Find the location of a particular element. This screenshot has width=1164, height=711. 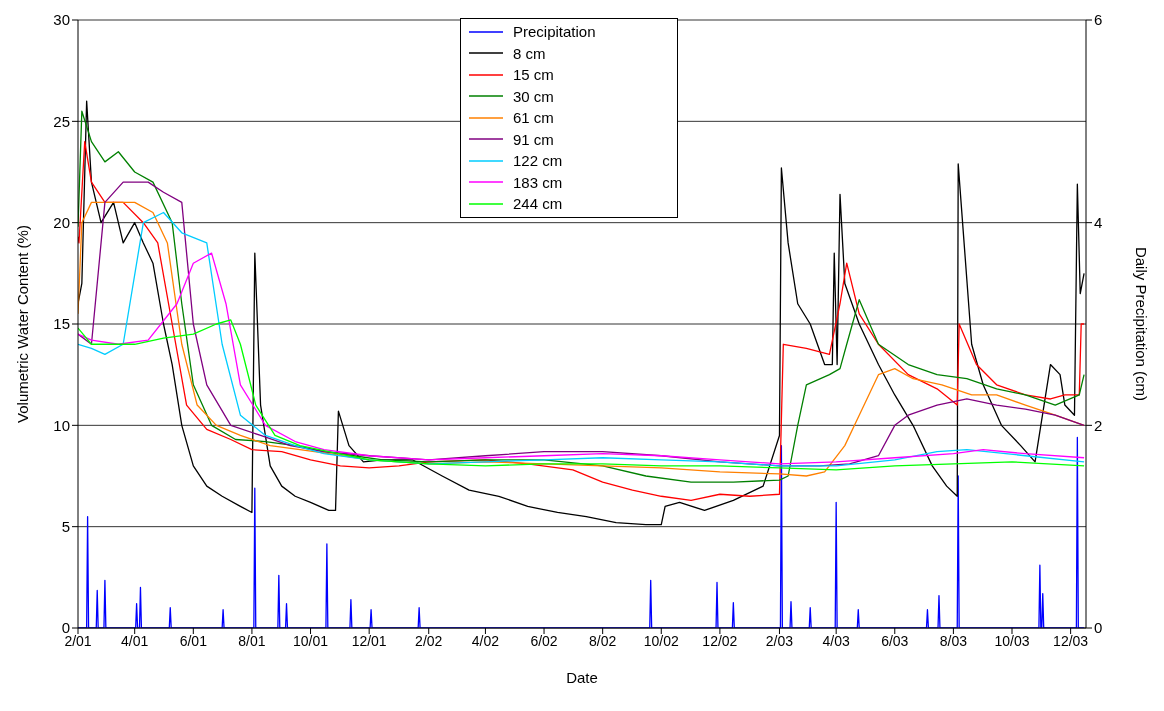

y2-tick-label: 2 is located at coordinates (1098, 425).